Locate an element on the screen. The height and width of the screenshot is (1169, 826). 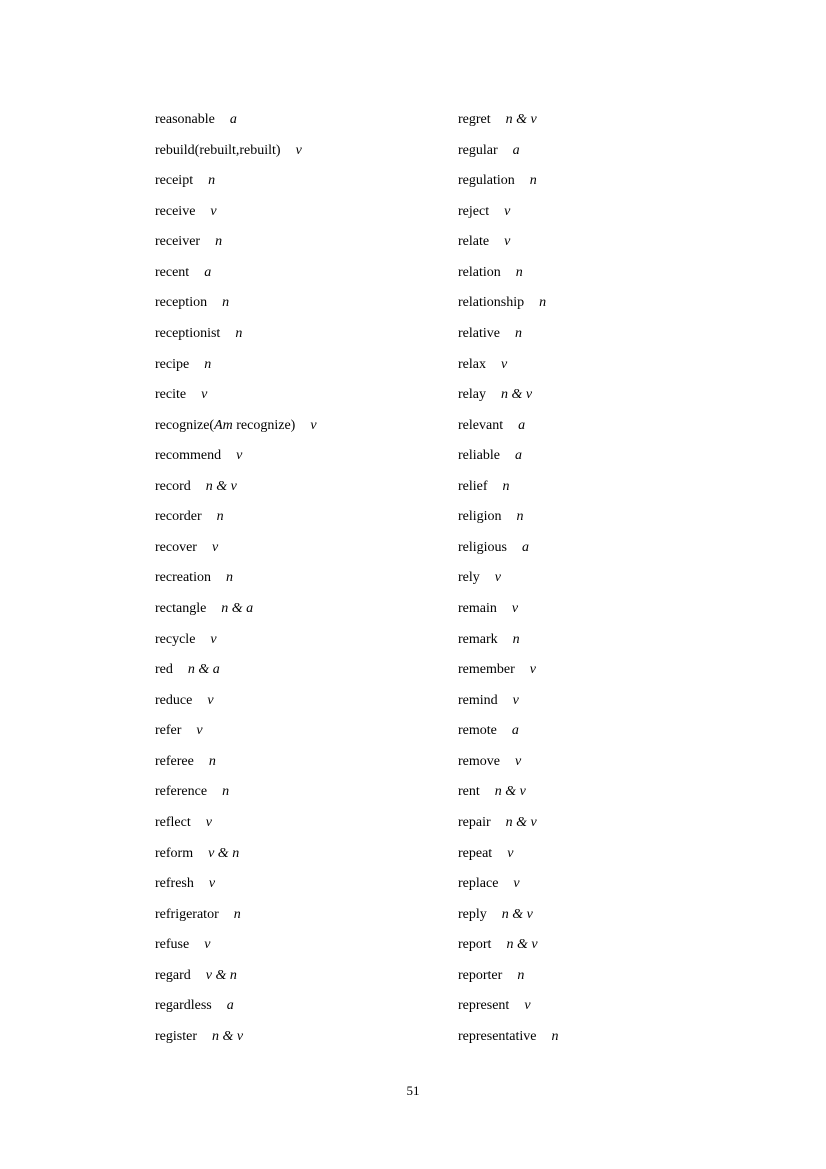
vocabulary-entry: rent n & v is located at coordinates (508, 798).